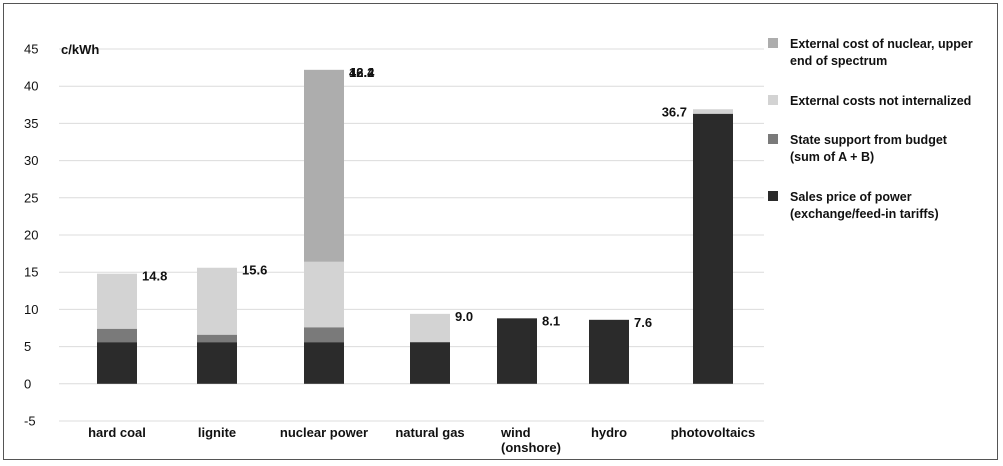  I want to click on y-tick-label: 20, so click(31, 235).